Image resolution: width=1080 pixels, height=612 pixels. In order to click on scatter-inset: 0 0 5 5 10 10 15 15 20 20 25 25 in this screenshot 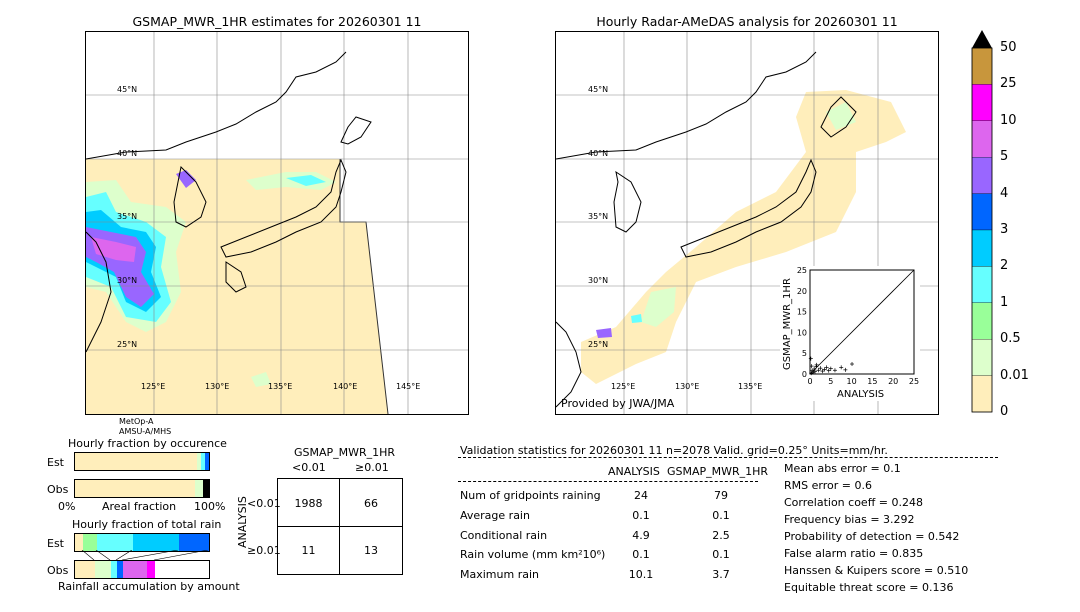, I will do `click(850, 333)`.